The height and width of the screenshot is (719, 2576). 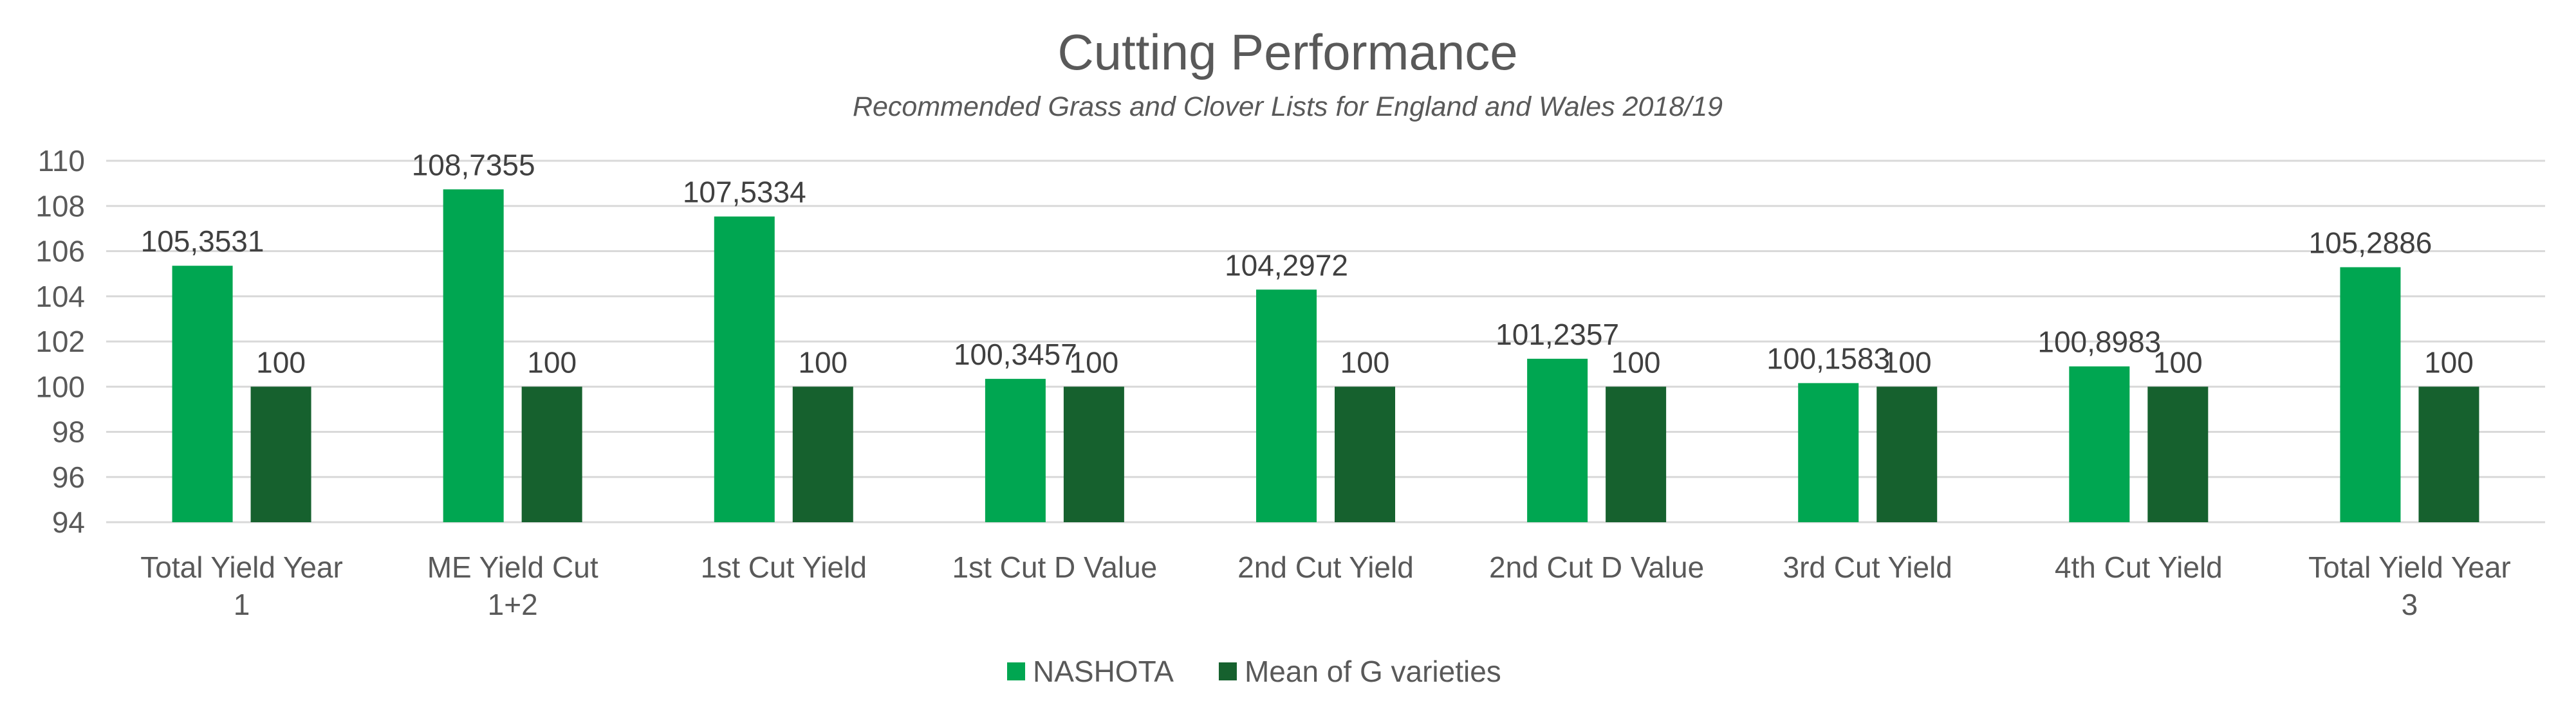 What do you see at coordinates (474, 164) in the screenshot?
I see `data-label: 108,7355` at bounding box center [474, 164].